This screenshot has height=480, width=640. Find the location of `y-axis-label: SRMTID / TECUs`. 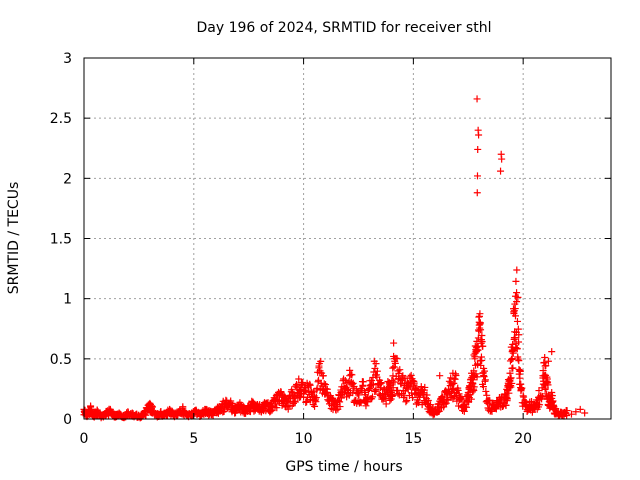

y-axis-label: SRMTID / TECUs is located at coordinates (14, 238).